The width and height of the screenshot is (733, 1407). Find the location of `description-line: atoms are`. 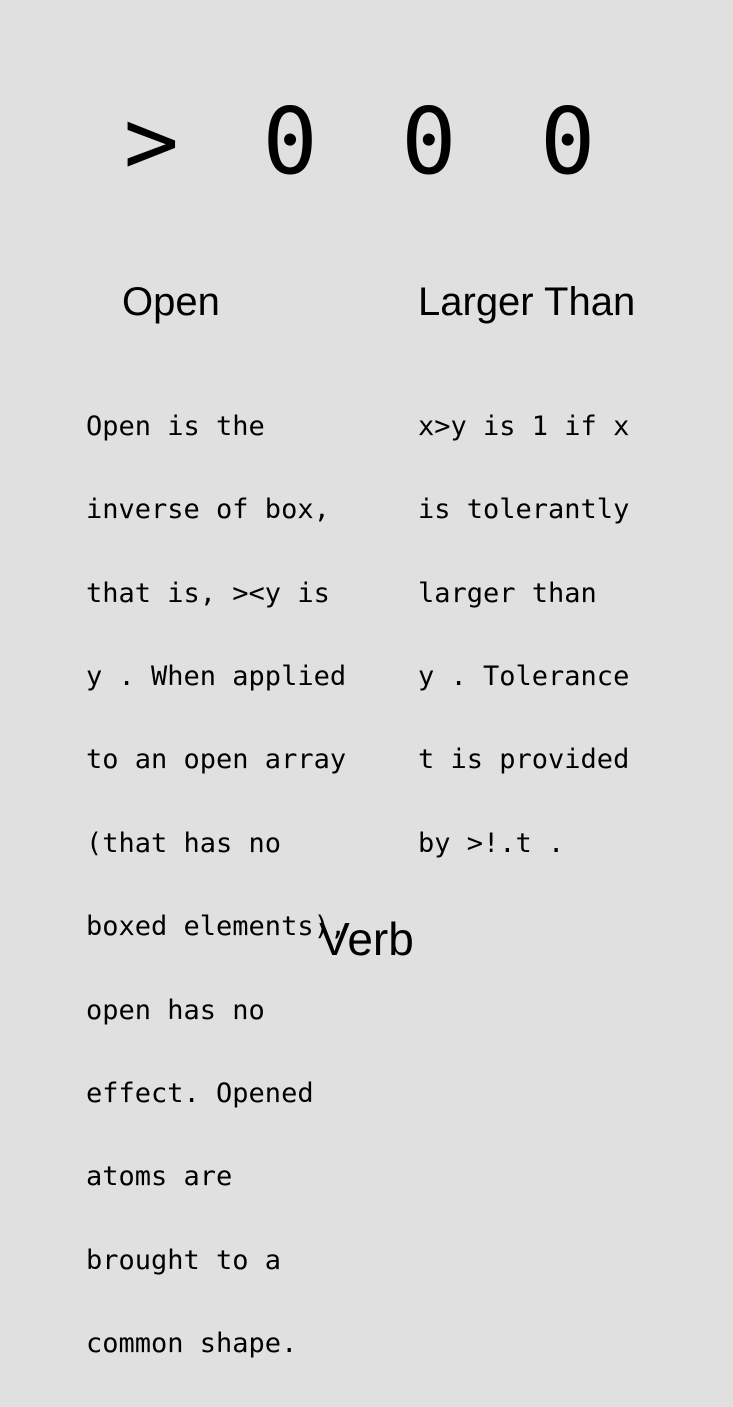

description-line: atoms are is located at coordinates (159, 1177).